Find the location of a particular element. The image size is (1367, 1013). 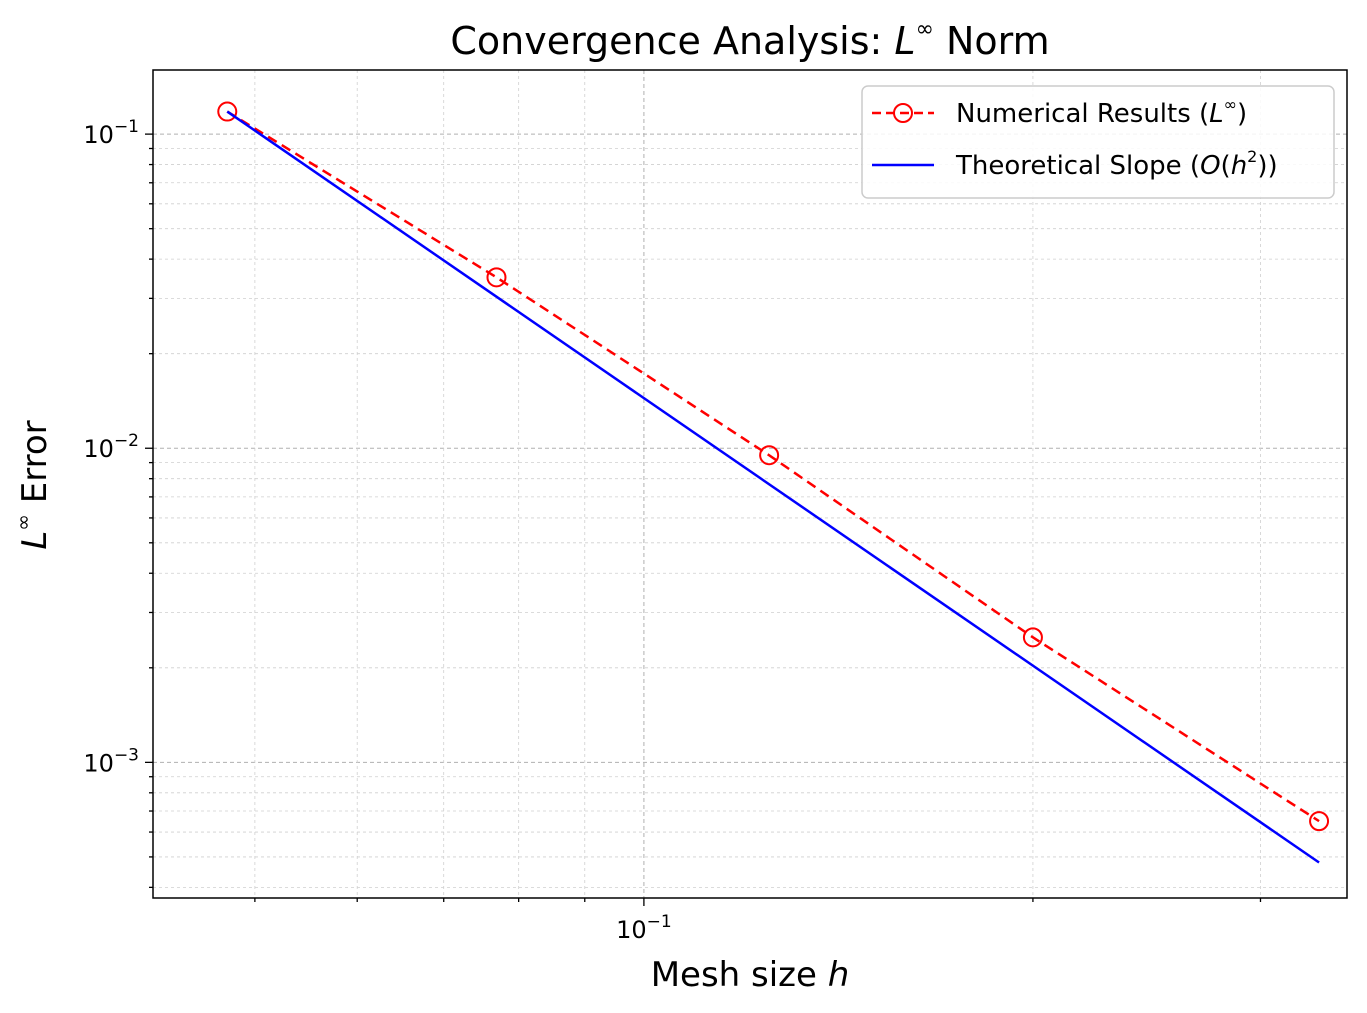

title-norm: Norm is located at coordinates (992, 41).